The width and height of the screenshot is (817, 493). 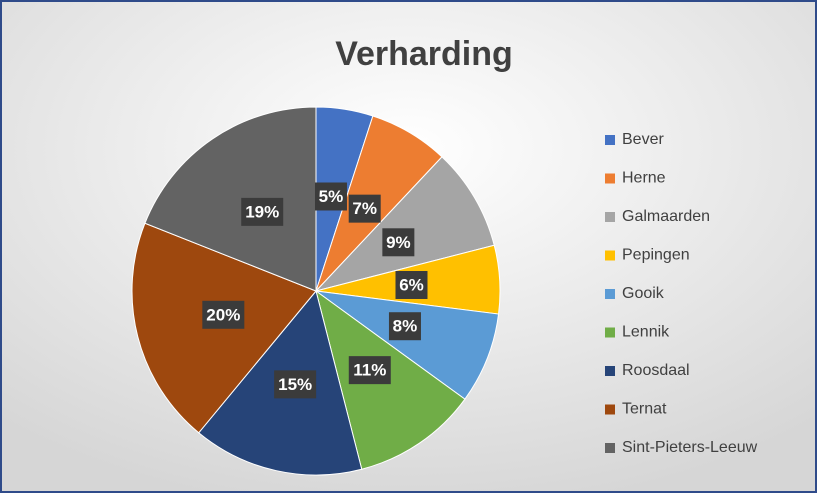 What do you see at coordinates (656, 255) in the screenshot?
I see `legend-label: Pepingen` at bounding box center [656, 255].